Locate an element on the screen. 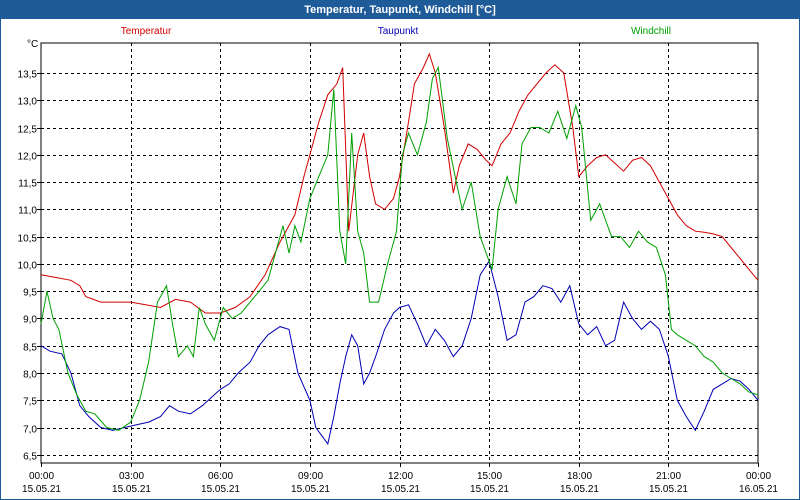 The image size is (800, 500). legend-windchill: Windchill is located at coordinates (651, 31).